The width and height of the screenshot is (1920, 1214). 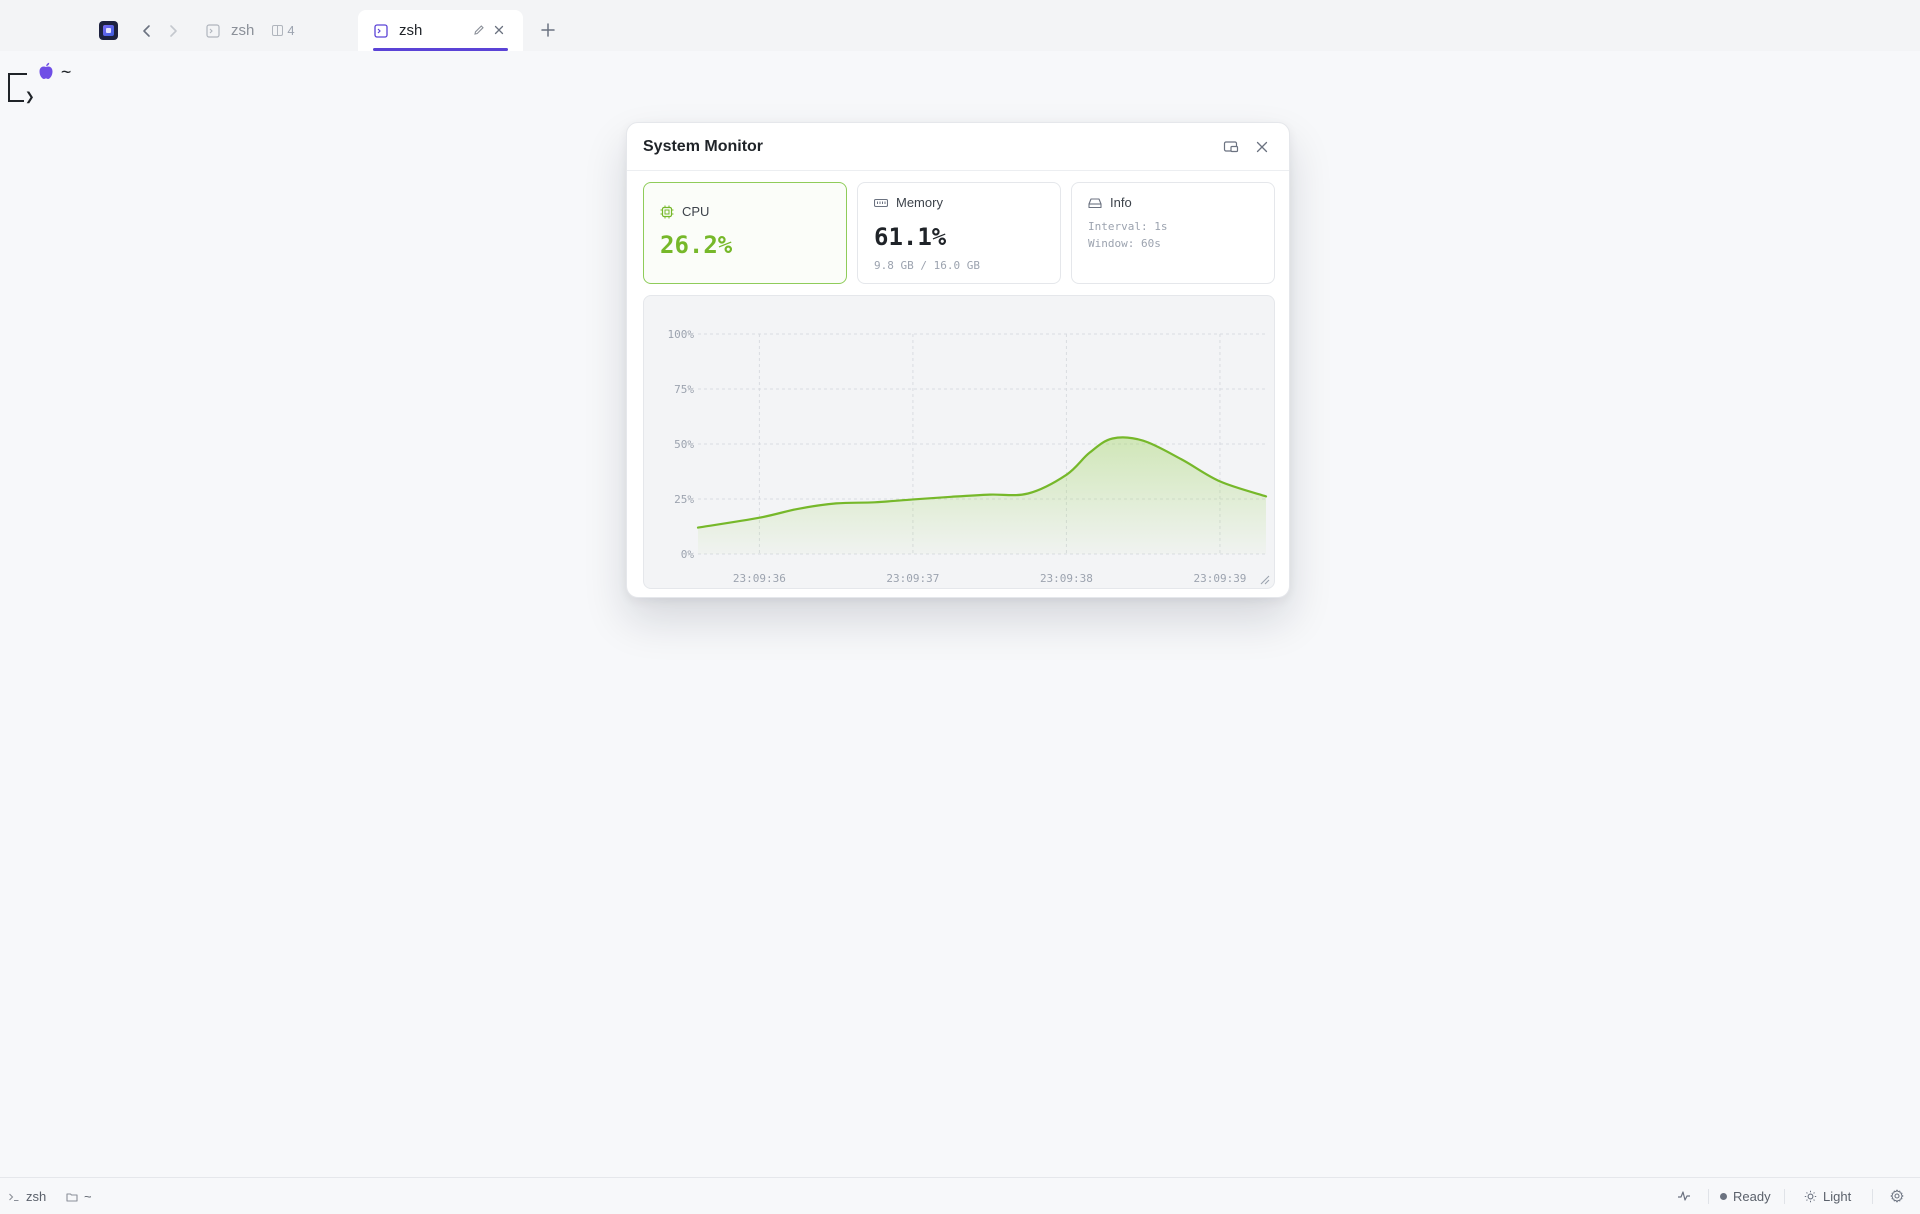 I want to click on memory-value: 61.1%, so click(x=910, y=237).